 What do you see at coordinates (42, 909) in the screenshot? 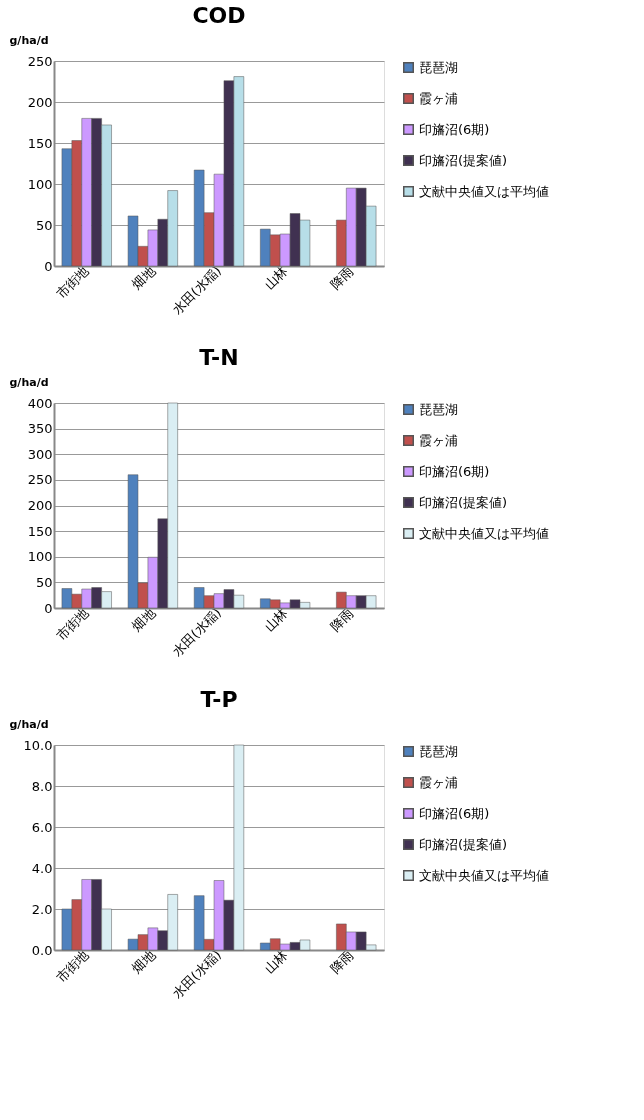
I see `y-tick-label: 2.0` at bounding box center [42, 909].